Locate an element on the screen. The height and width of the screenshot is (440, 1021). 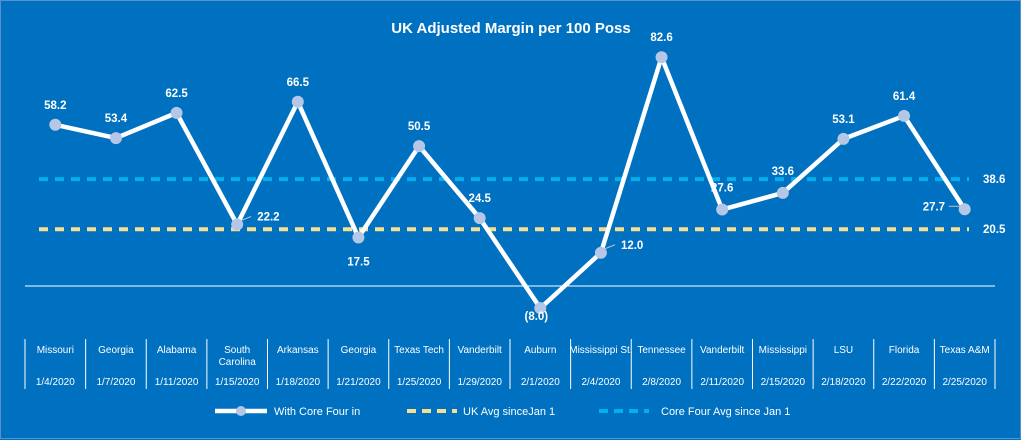
category-date: 2/15/2020 is located at coordinates (783, 382).